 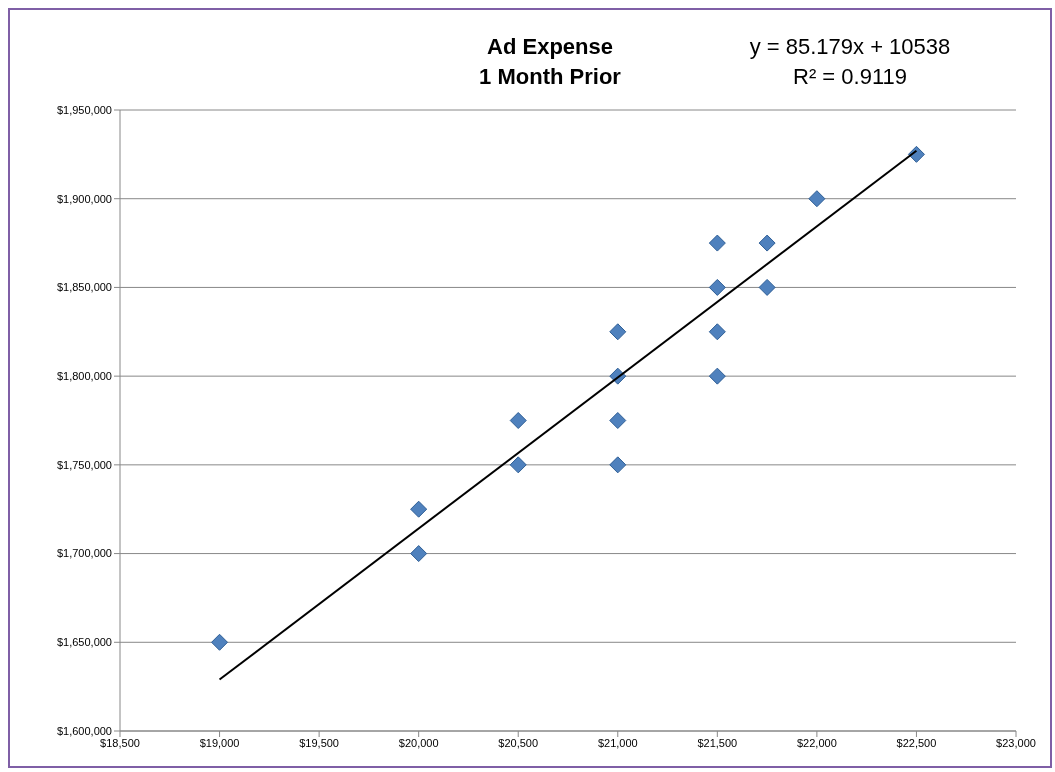 I want to click on x-tick-label: $22,500, so click(x=916, y=742).